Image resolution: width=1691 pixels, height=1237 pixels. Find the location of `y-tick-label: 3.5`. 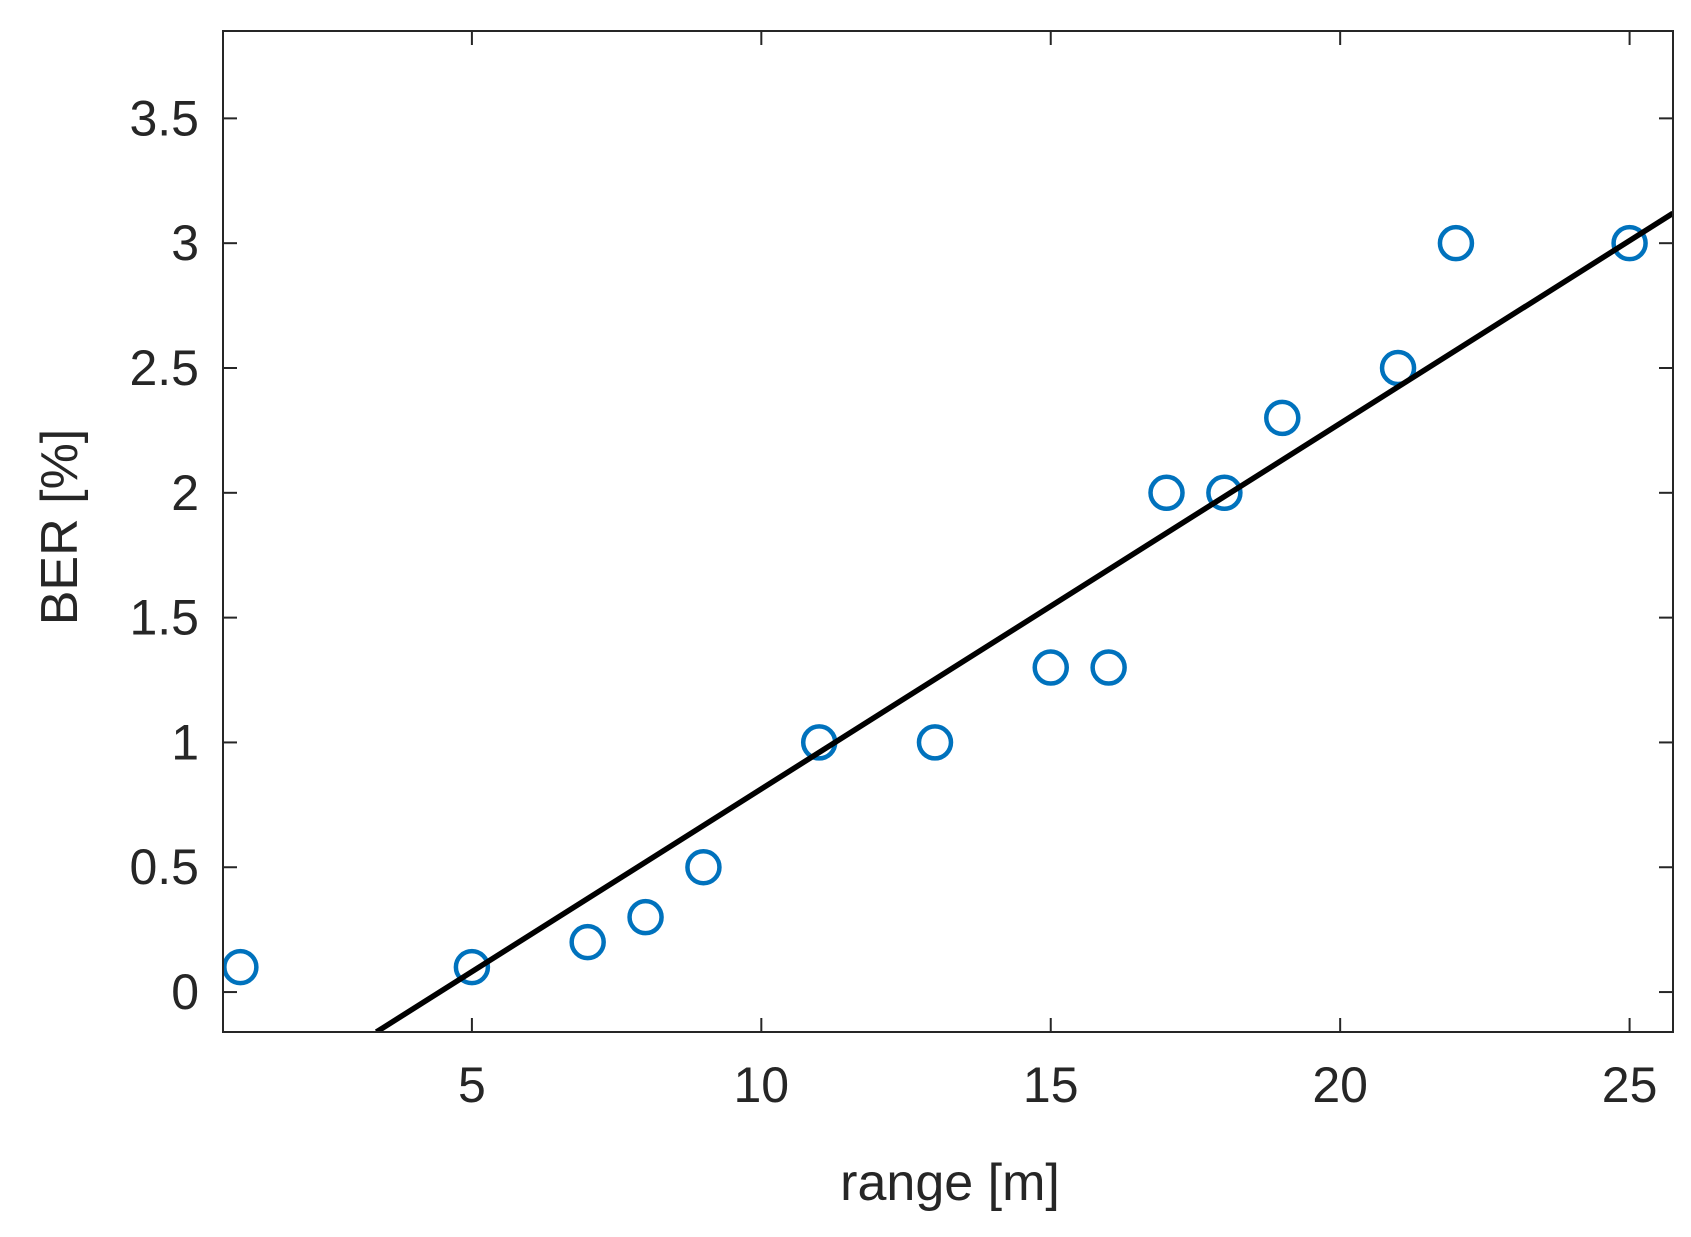

y-tick-label: 3.5 is located at coordinates (164, 118).